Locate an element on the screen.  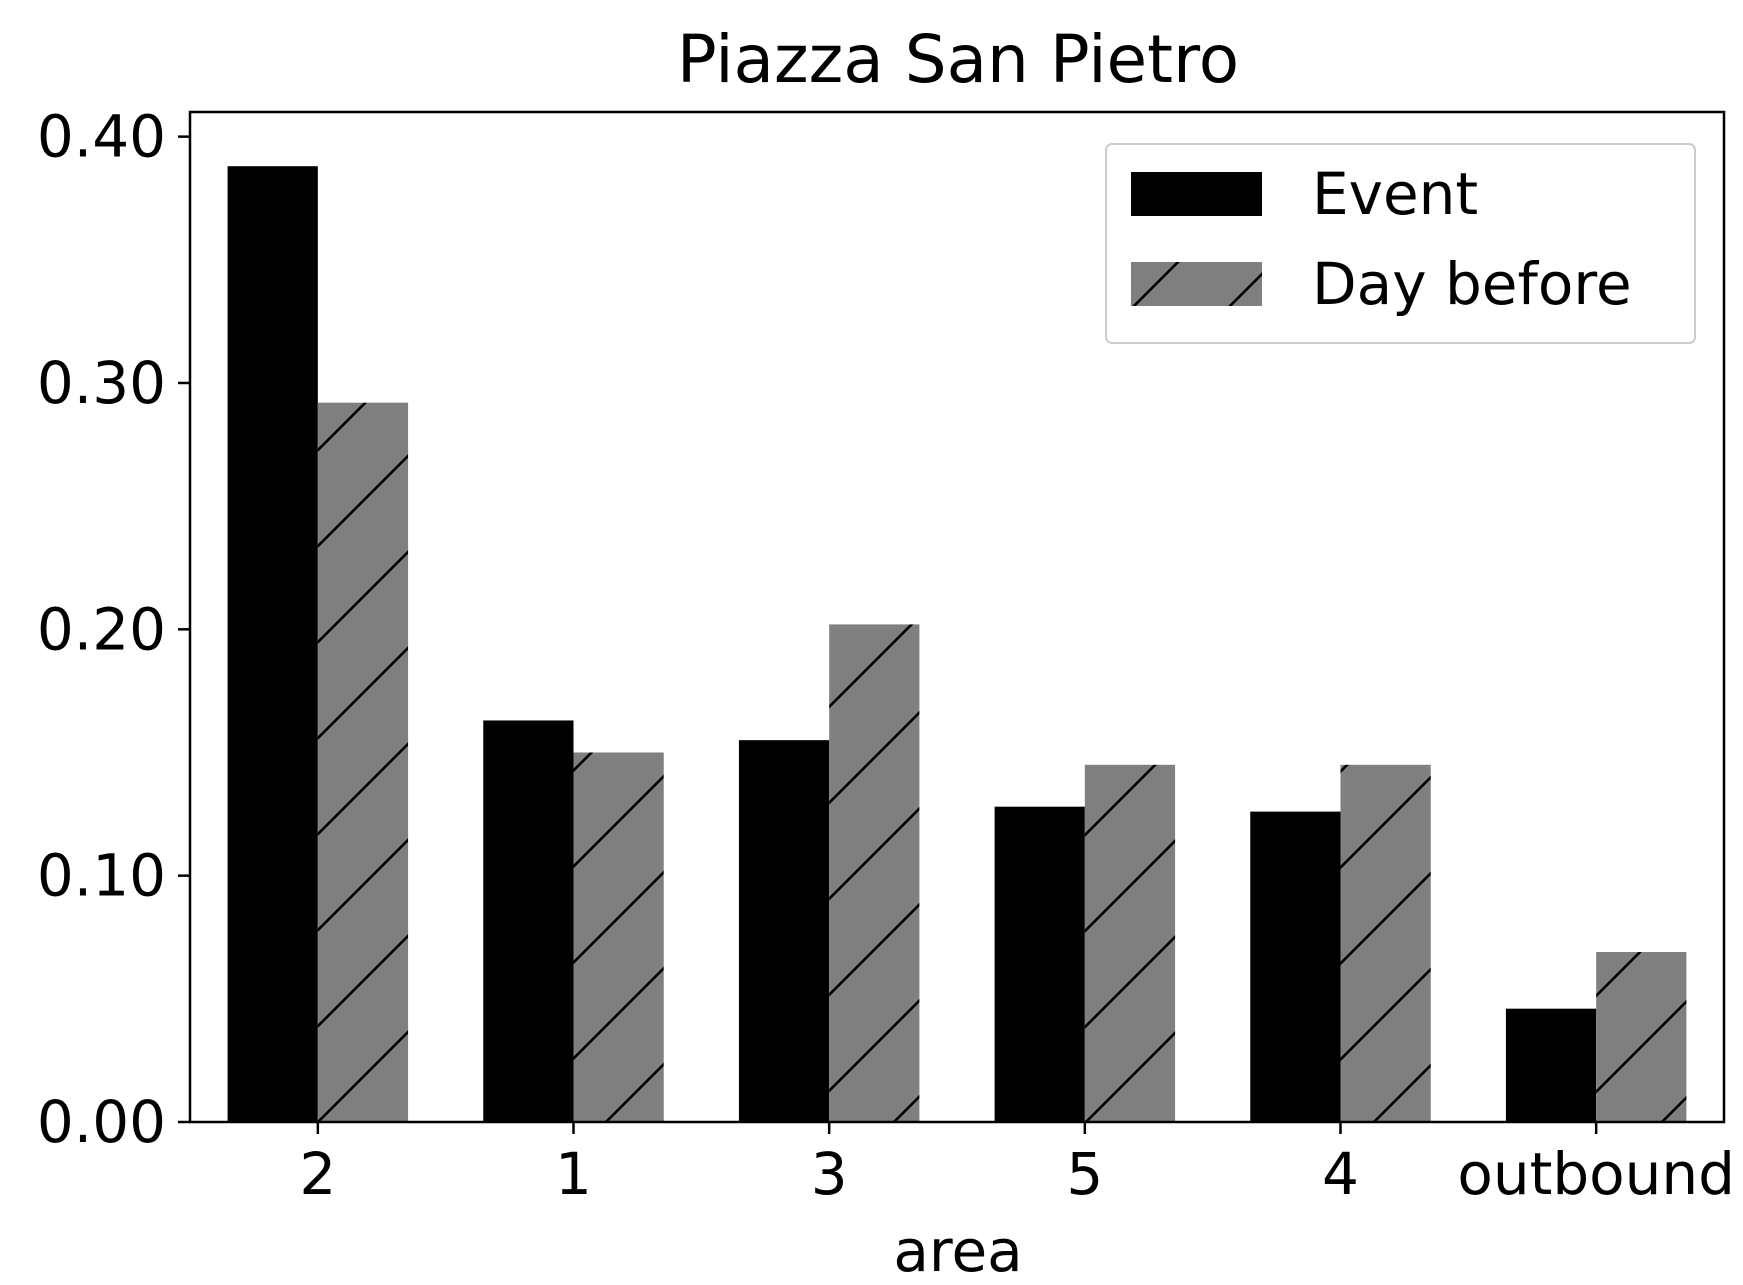
legend-swatch-event is located at coordinates (1196, 194).